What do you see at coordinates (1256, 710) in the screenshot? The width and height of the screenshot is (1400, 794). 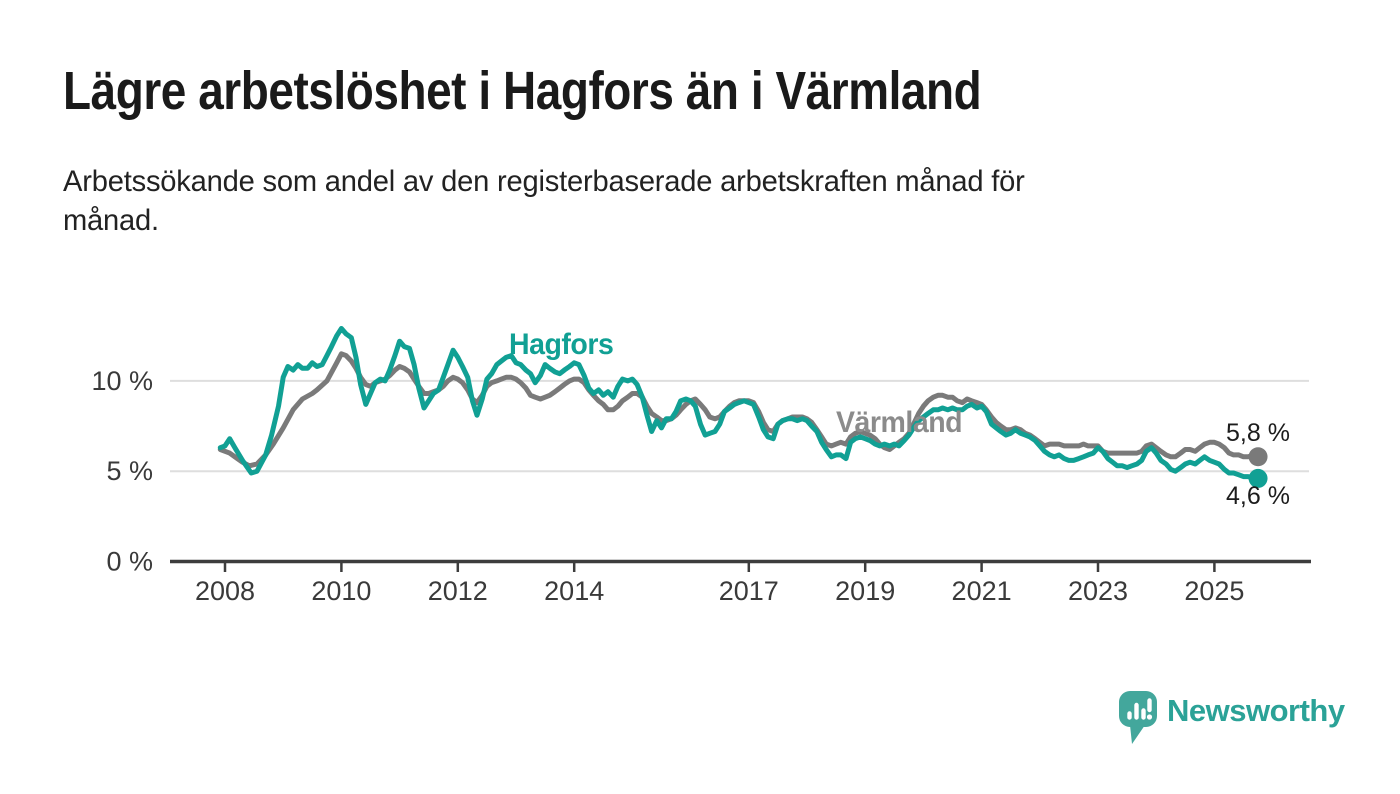 I see `newsworthy-wordmark: Newsworthy` at bounding box center [1256, 710].